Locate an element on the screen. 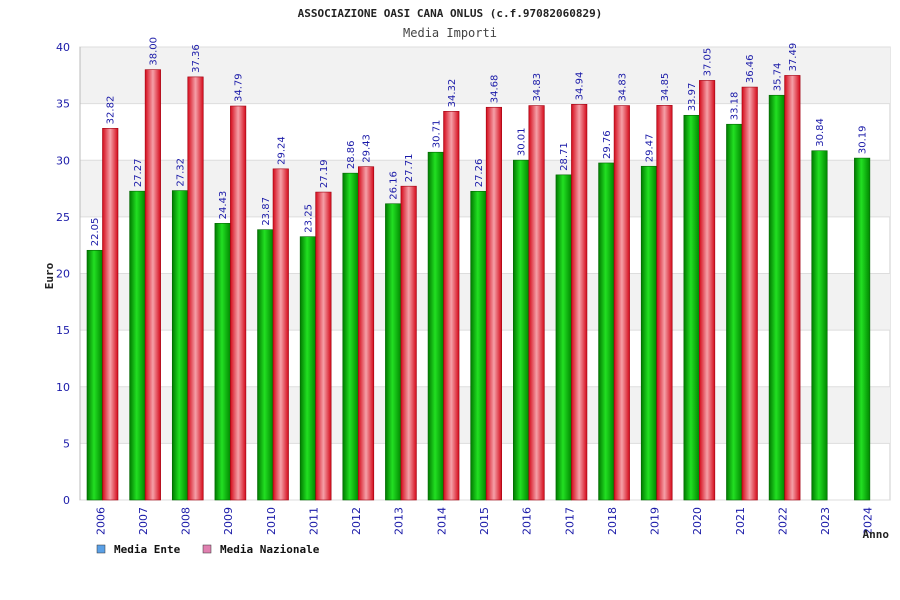 Image resolution: width=900 pixels, height=600 pixels. x-axis-label: Anno is located at coordinates (876, 534).